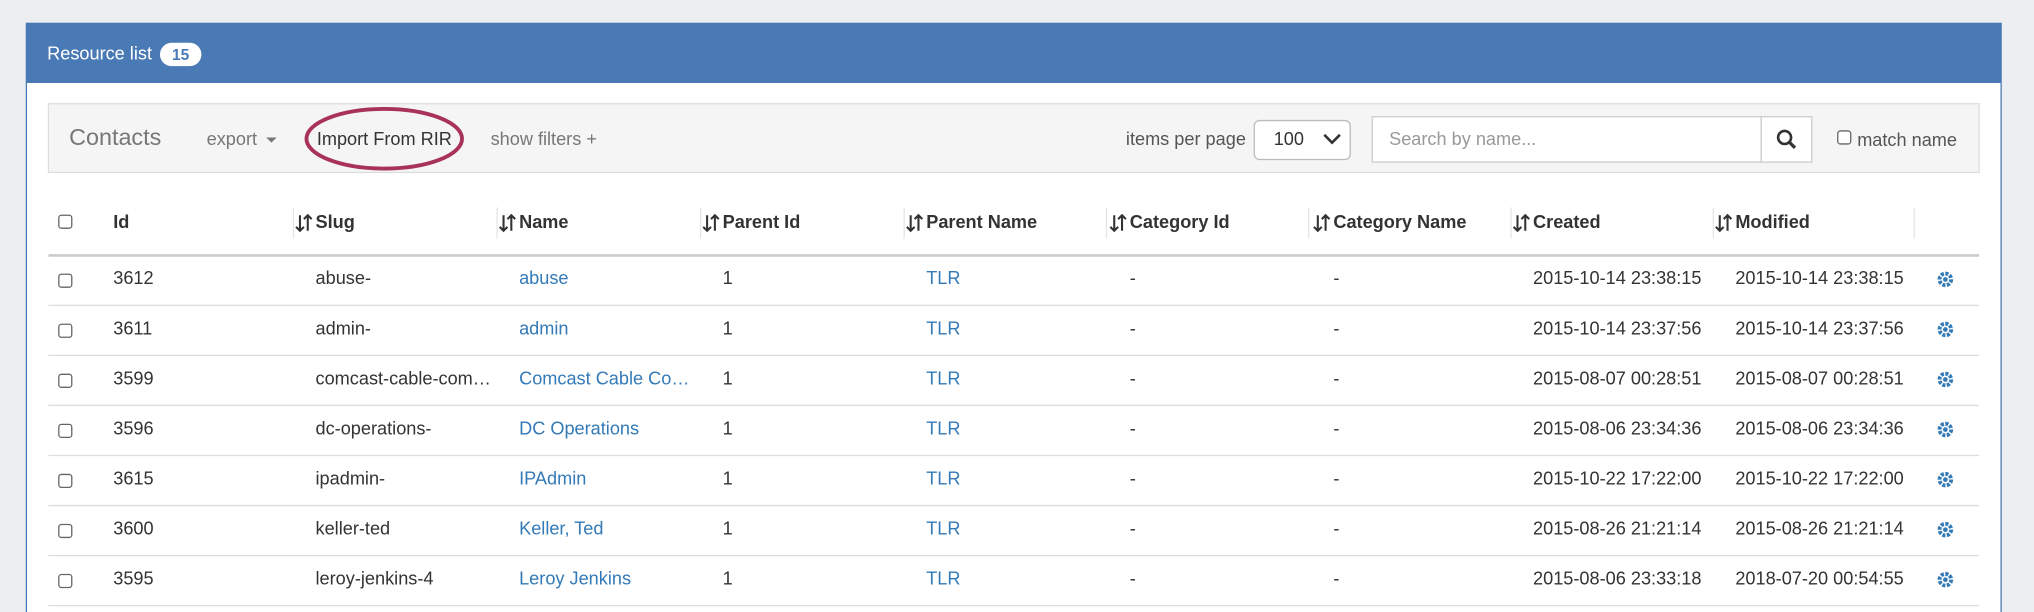  Describe the element at coordinates (1792, 145) in the screenshot. I see `search-icon-handle` at that location.